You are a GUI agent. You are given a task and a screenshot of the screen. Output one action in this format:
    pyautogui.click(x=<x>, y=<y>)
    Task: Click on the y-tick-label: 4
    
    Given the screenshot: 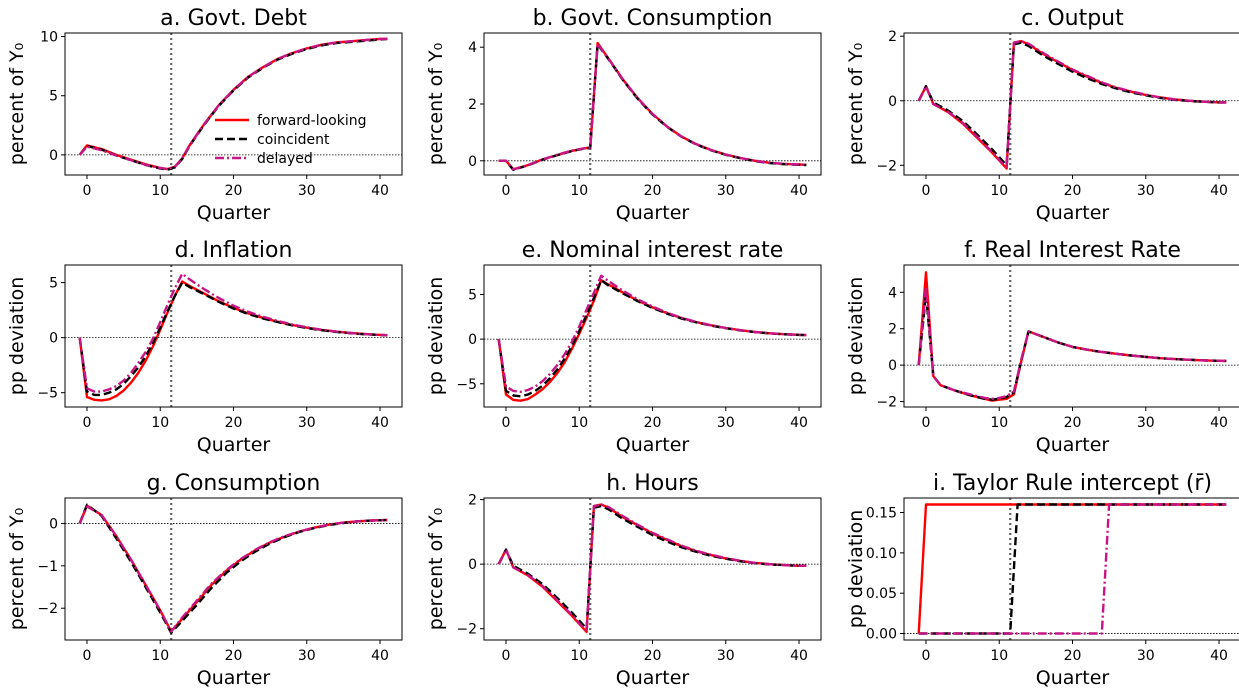 What is the action you would take?
    pyautogui.click(x=892, y=293)
    